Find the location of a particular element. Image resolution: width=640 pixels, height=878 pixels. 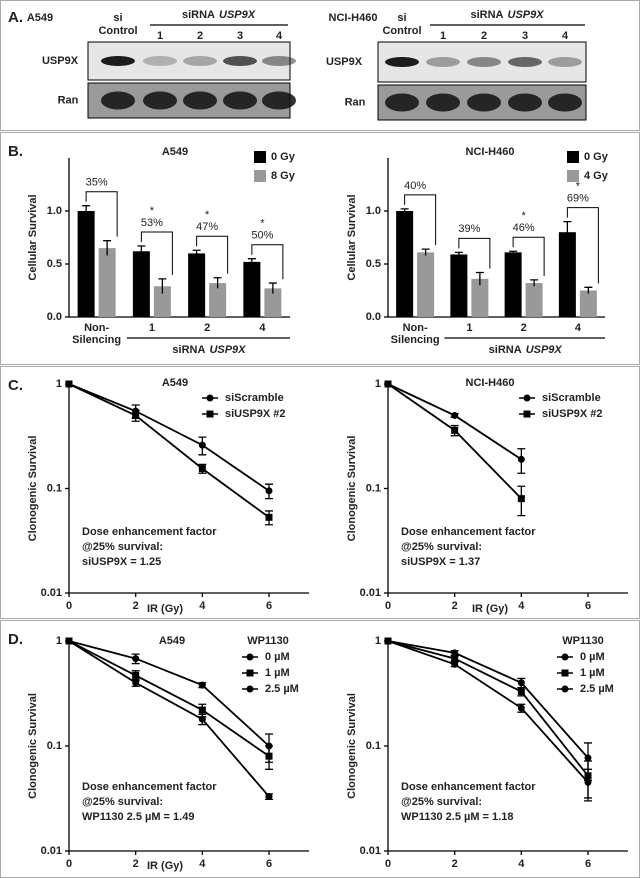

y-tick-label: 1 is located at coordinates (378, 384).